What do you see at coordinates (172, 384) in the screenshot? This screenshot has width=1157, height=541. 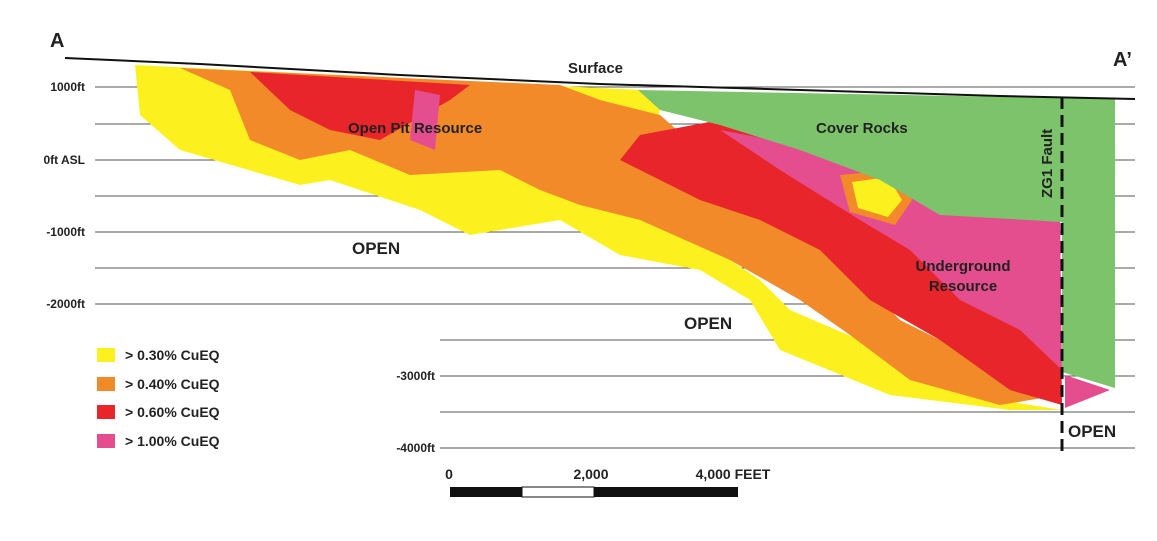 I see `legend-label: > 0.40% CuEQ` at bounding box center [172, 384].